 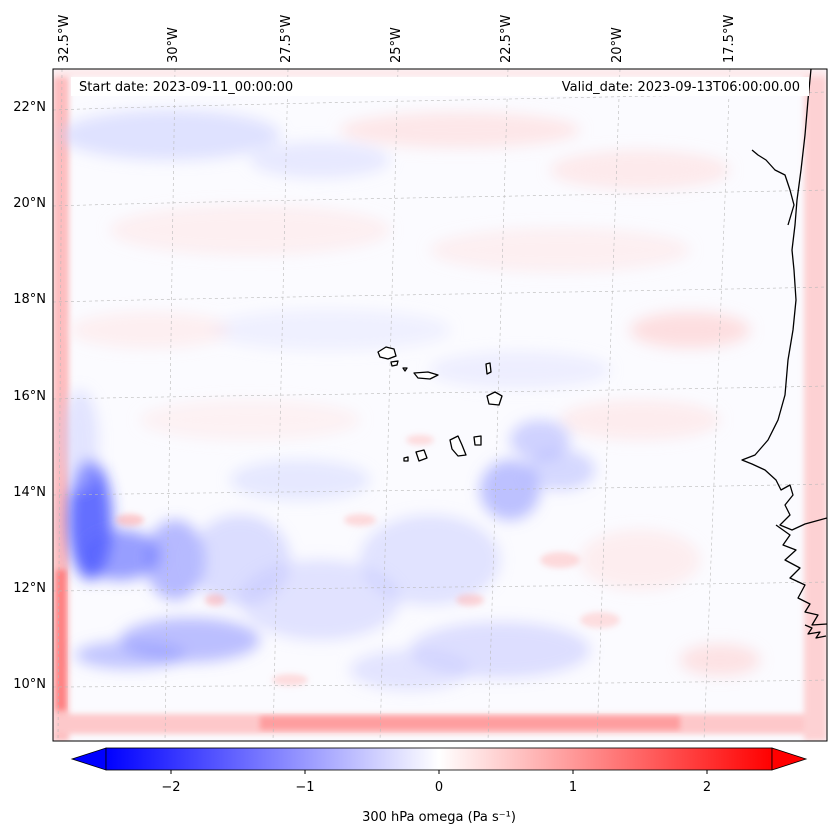 What do you see at coordinates (406, 459) in the screenshot?
I see `island-brava` at bounding box center [406, 459].